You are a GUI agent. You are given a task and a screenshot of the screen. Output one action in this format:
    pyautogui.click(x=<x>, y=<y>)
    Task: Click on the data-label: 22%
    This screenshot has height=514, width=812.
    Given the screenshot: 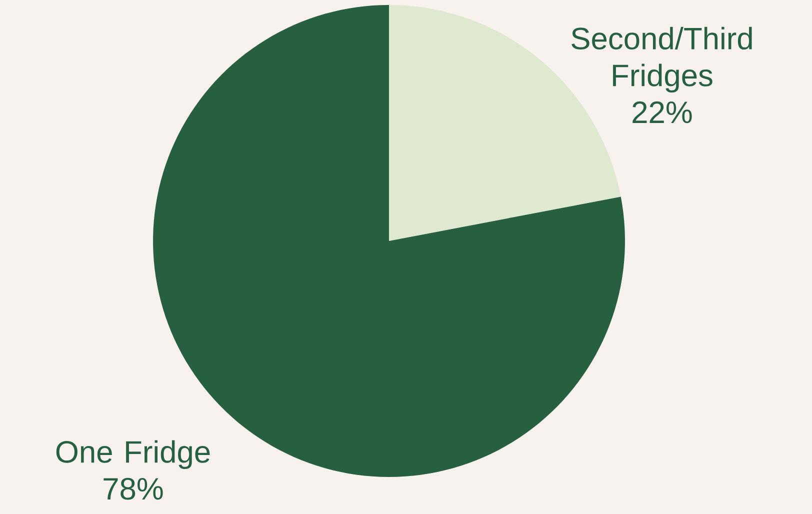 What is the action you would take?
    pyautogui.click(x=662, y=112)
    